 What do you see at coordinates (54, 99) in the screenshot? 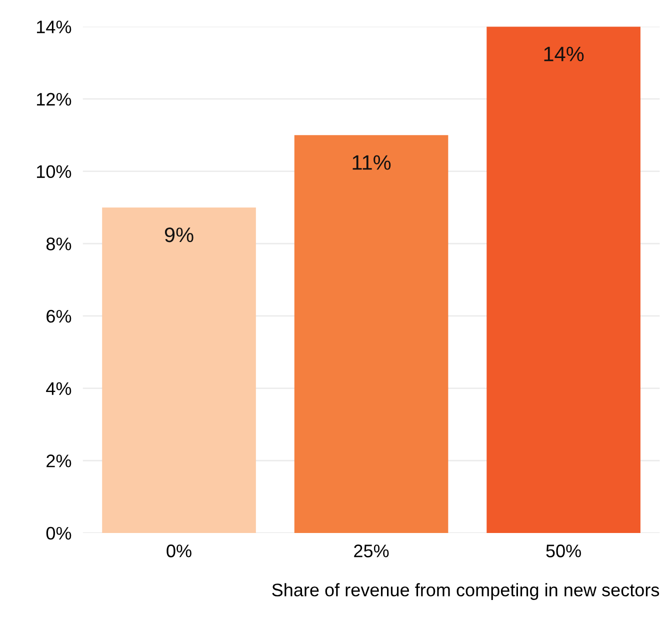
I see `y-tick-label: 12%` at bounding box center [54, 99].